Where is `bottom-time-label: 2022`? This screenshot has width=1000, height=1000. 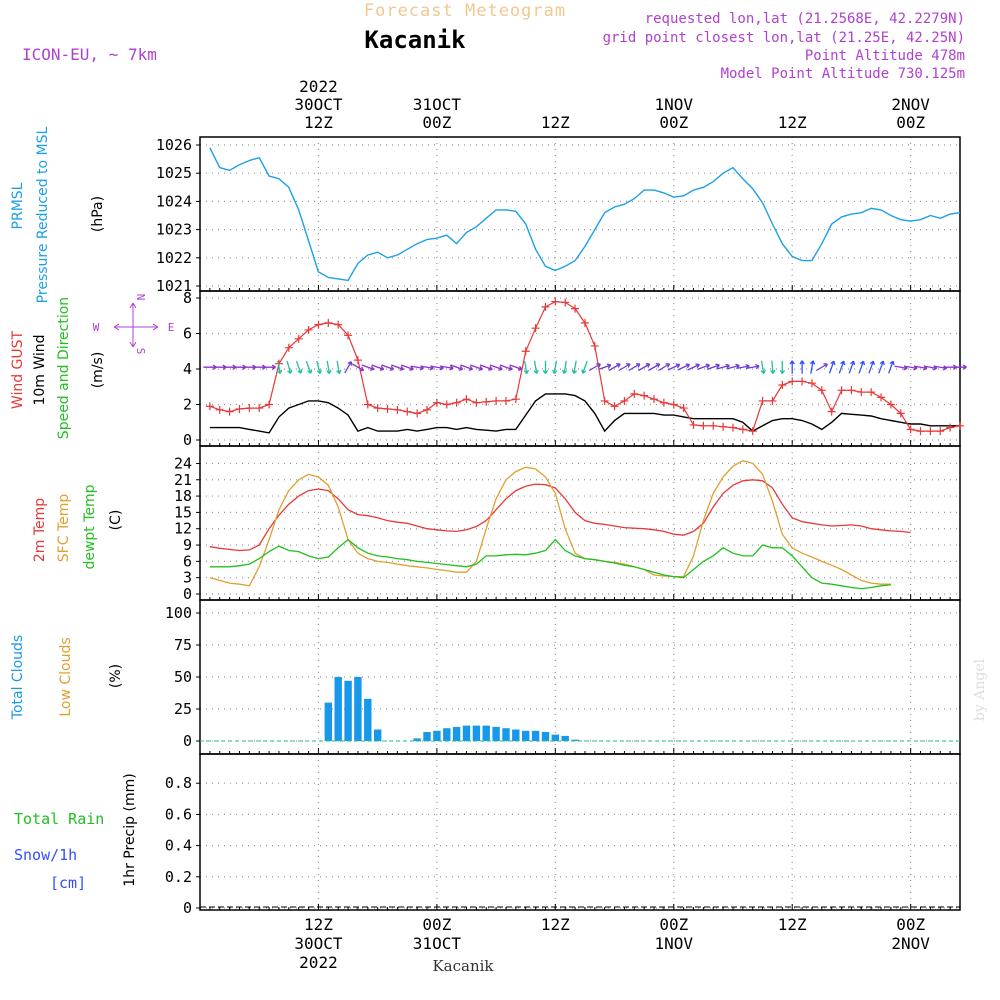 bottom-time-label: 2022 is located at coordinates (318, 962).